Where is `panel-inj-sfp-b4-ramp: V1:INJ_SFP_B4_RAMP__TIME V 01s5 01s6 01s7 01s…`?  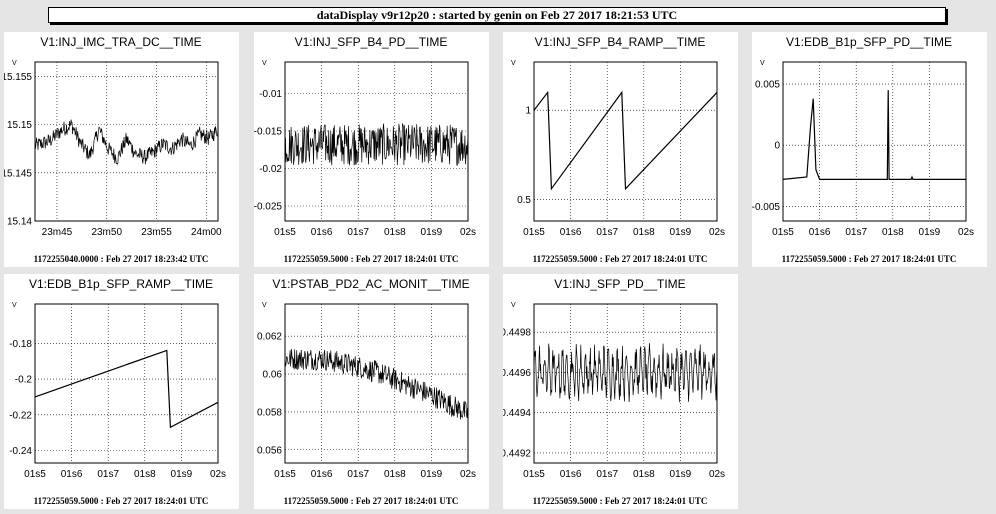 panel-inj-sfp-b4-ramp: V1:INJ_SFP_B4_RAMP__TIME V 01s5 01s6 01s7 01s… is located at coordinates (620, 149).